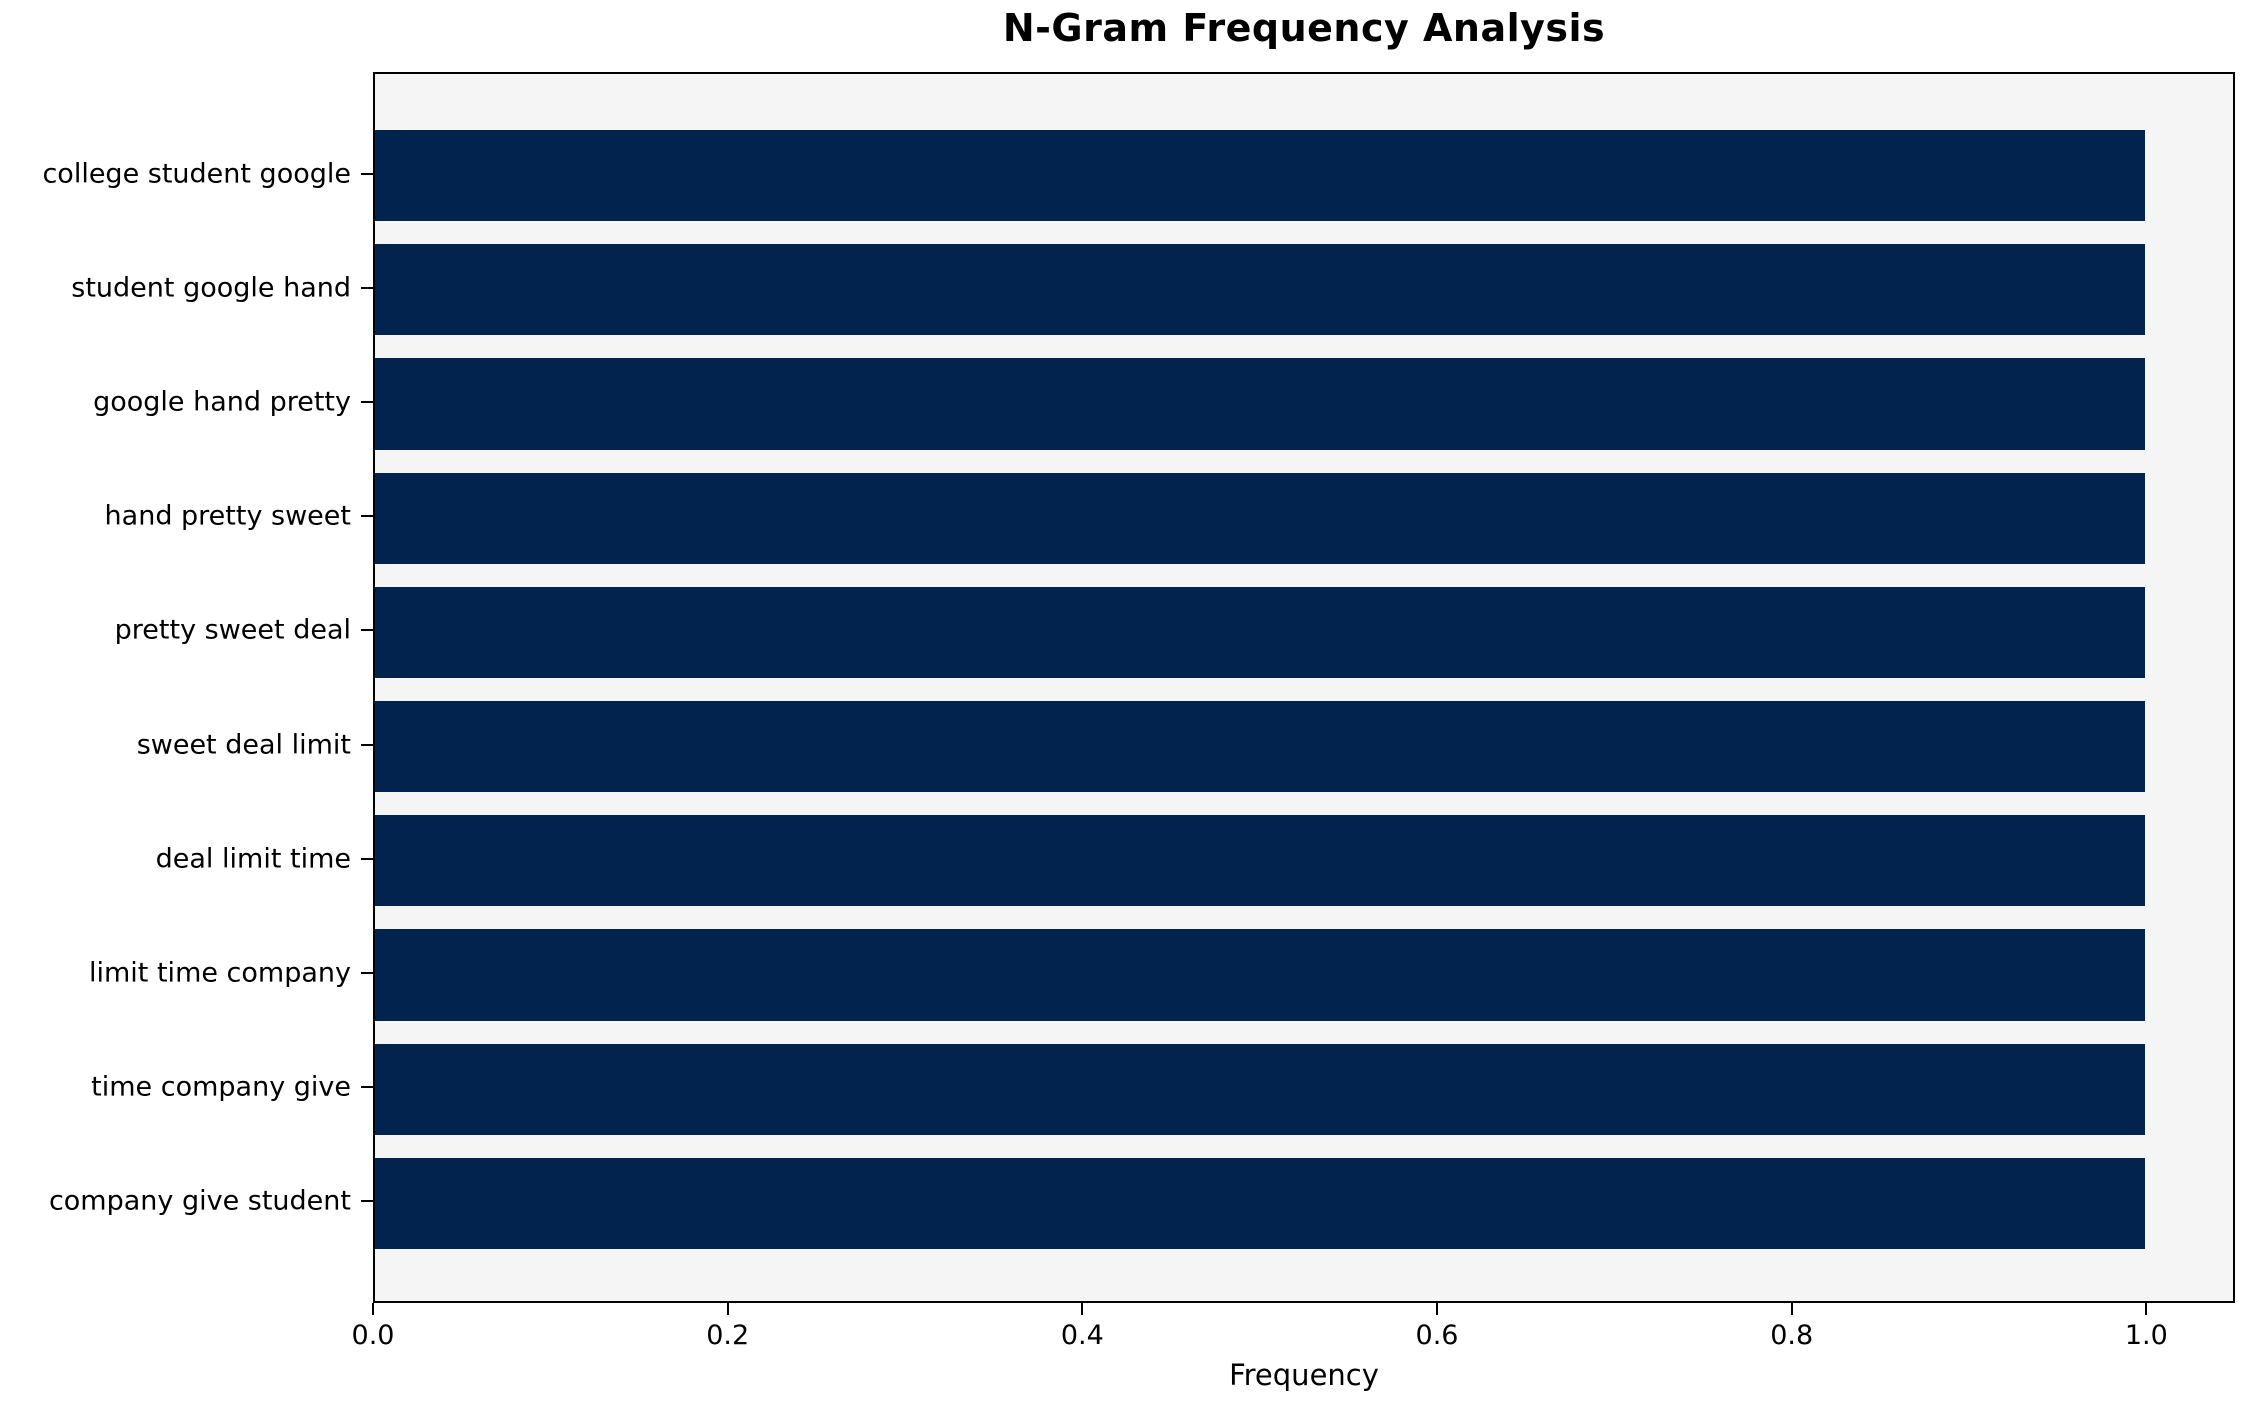  What do you see at coordinates (220, 973) in the screenshot?
I see `y-tick-label: limit time company` at bounding box center [220, 973].